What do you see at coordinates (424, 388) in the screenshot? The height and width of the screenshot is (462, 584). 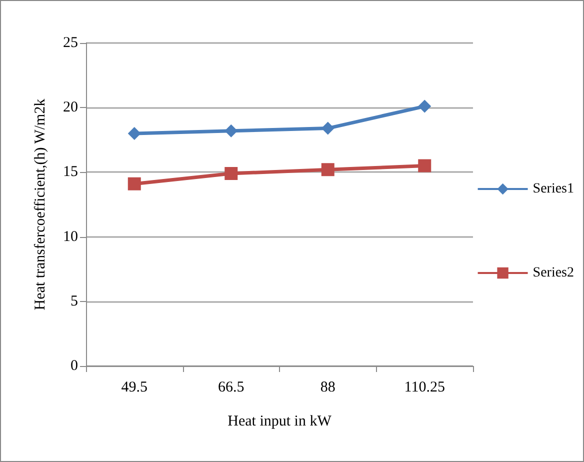 I see `x-tick-label: 110.25` at bounding box center [424, 388].